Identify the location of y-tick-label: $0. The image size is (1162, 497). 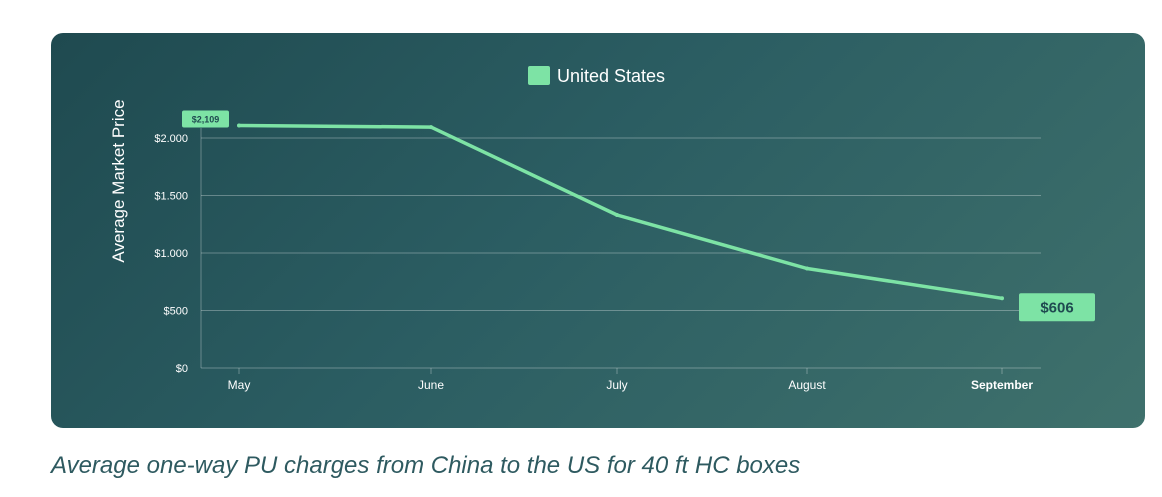
(182, 369).